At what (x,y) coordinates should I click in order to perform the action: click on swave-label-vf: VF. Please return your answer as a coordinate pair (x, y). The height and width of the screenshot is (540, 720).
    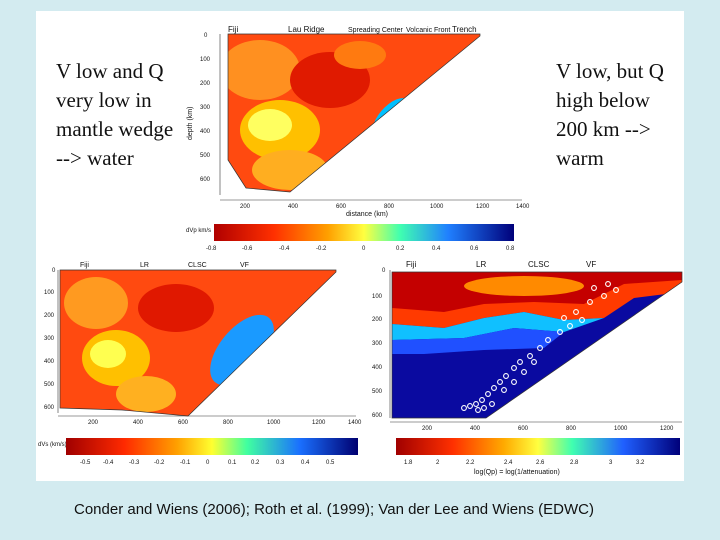
    Looking at the image, I should click on (244, 265).